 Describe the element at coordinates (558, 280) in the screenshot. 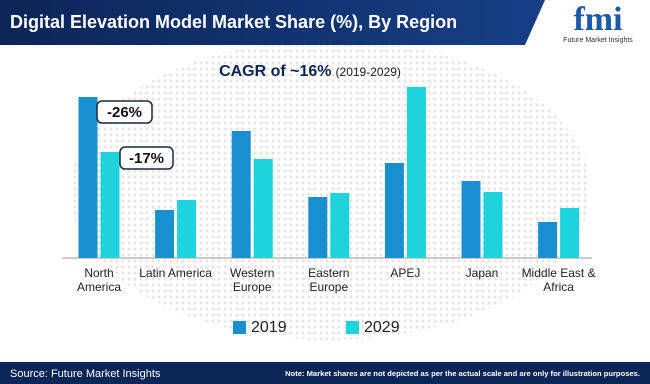

I see `x-tick-label: Middle East & Africa` at that location.